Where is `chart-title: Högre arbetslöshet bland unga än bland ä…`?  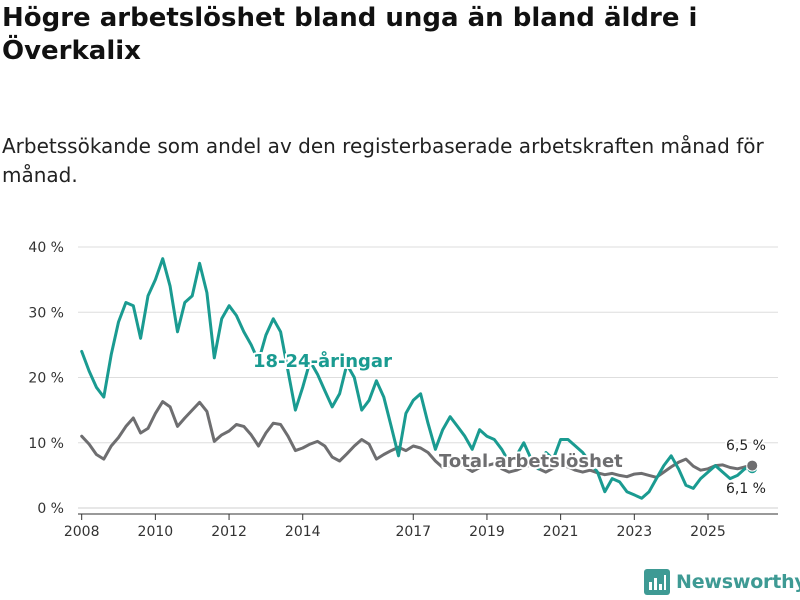 chart-title: Högre arbetslöshet bland unga än bland ä… is located at coordinates (350, 34).